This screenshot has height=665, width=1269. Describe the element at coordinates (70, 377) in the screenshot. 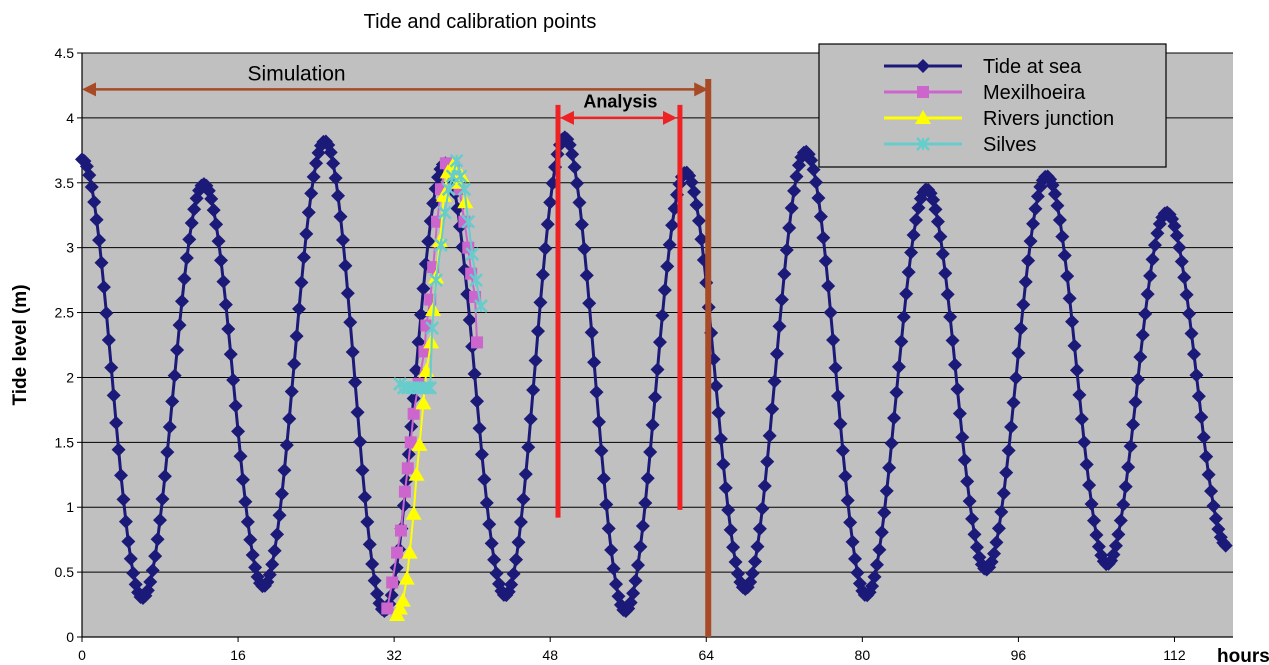

I see `y-tick-label: 2` at that location.